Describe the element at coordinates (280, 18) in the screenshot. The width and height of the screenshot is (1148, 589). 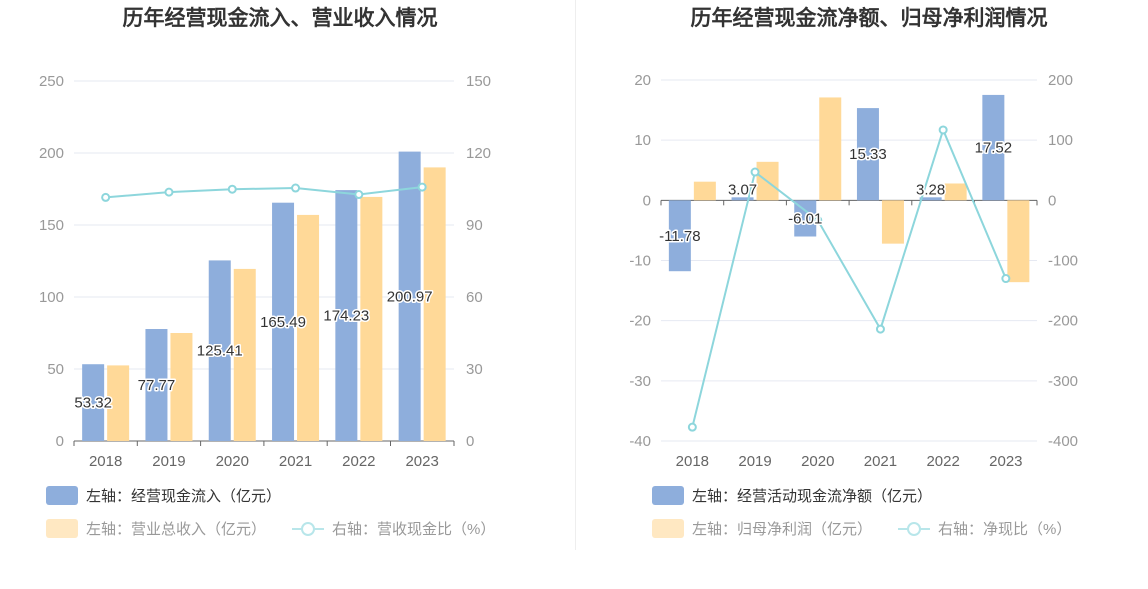
I see `chart-title: 历年经营现金流入、营业收入情况` at that location.